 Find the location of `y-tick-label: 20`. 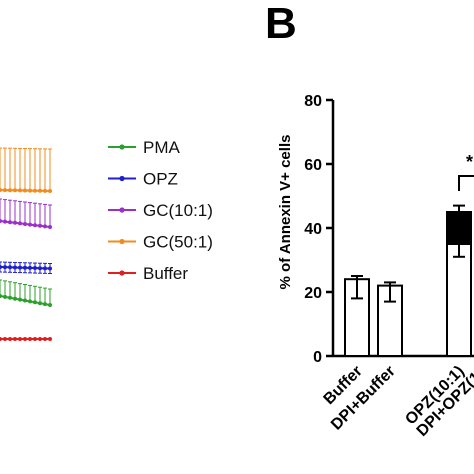

y-tick-label: 20 is located at coordinates (313, 293).